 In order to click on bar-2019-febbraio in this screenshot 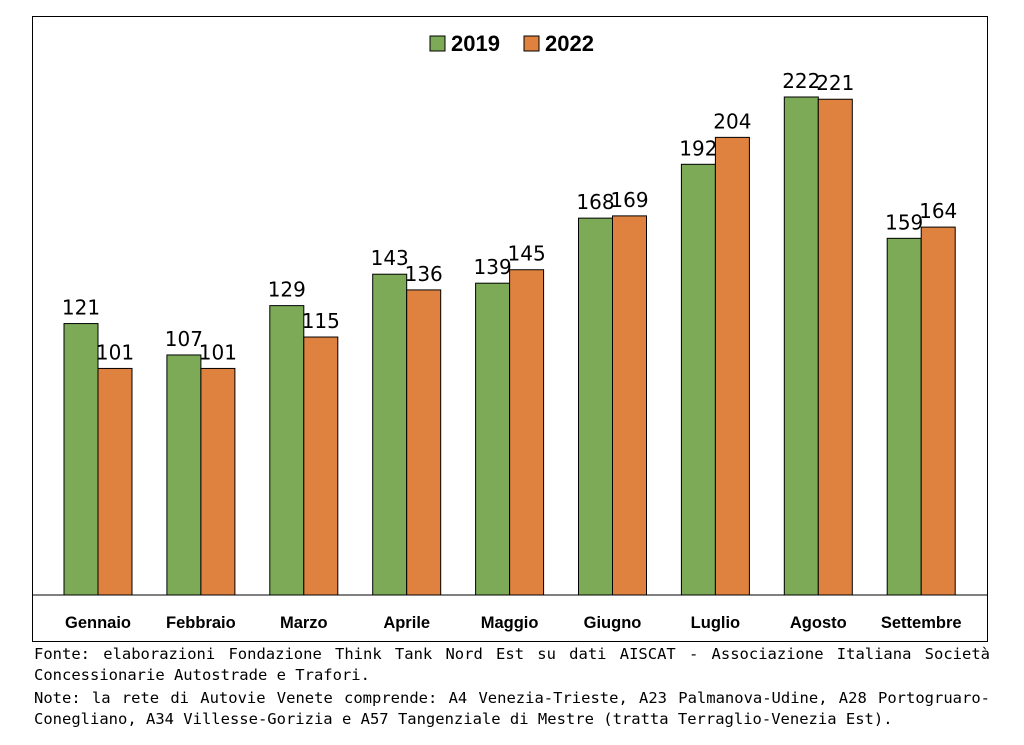, I will do `click(184, 475)`.